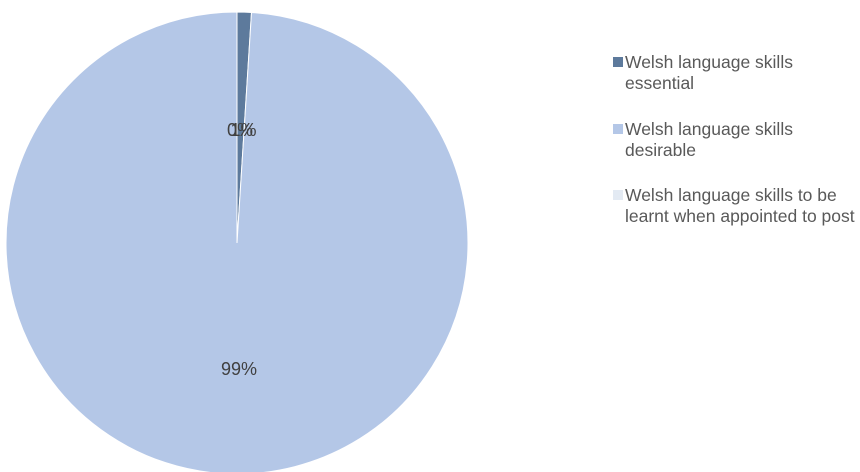  Describe the element at coordinates (709, 72) in the screenshot. I see `legend-label-essential: Welsh language skills essential` at that location.